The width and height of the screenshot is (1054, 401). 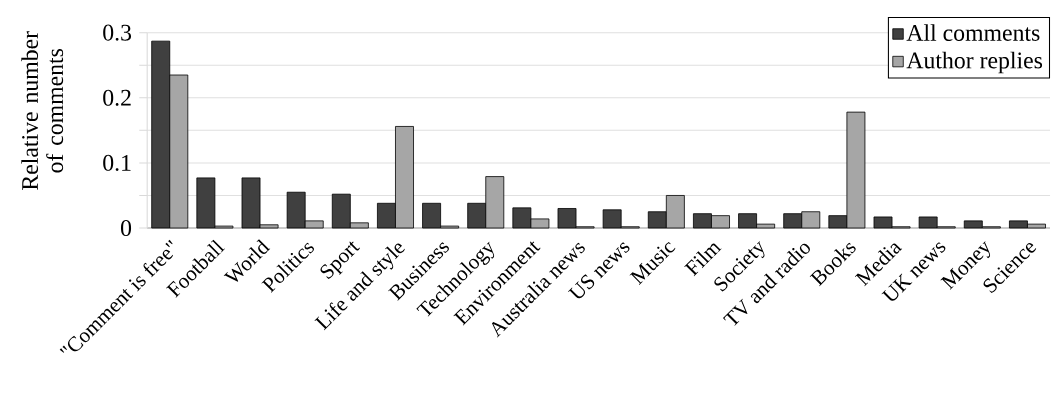 What do you see at coordinates (117, 97) in the screenshot?
I see `y-tick-label: 0.2` at bounding box center [117, 97].